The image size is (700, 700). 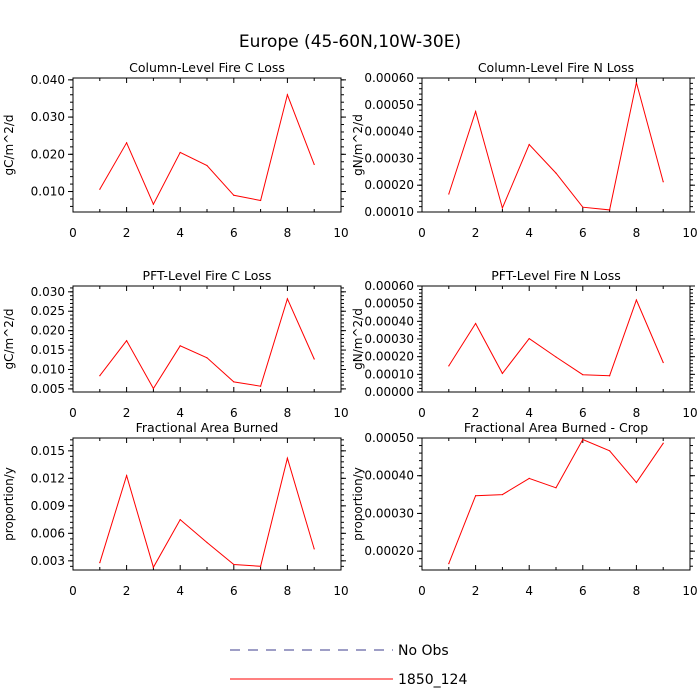 What do you see at coordinates (48, 533) in the screenshot?
I see `y-tick-label: 0.006` at bounding box center [48, 533].